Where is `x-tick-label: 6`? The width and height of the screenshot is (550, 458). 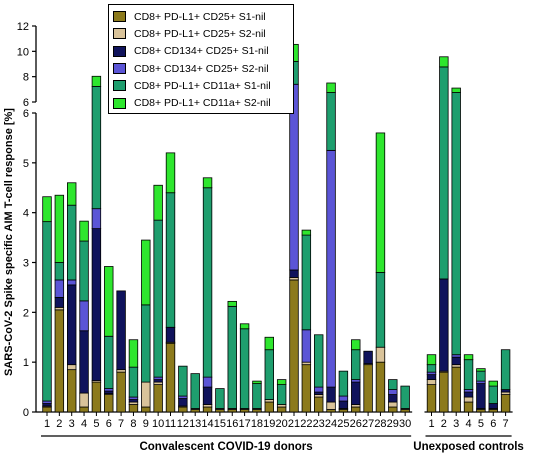
x-tick-label: 6 is located at coordinates (493, 424).